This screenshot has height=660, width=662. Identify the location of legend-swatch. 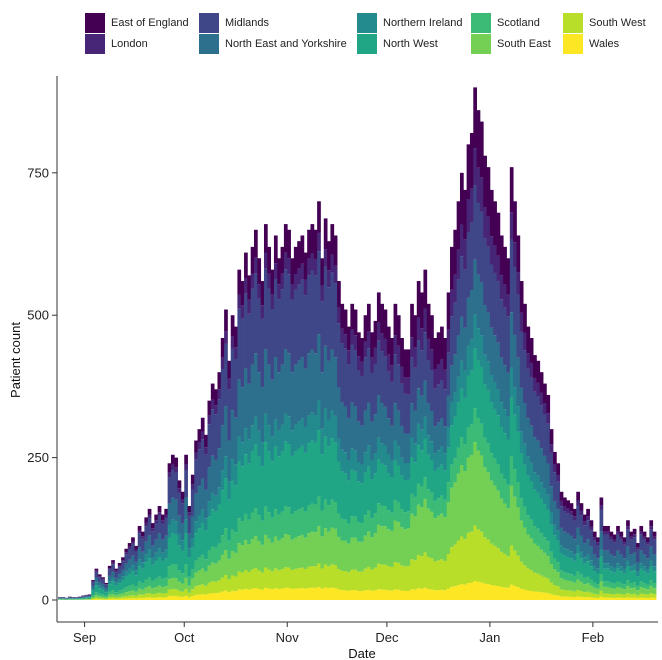
(573, 44).